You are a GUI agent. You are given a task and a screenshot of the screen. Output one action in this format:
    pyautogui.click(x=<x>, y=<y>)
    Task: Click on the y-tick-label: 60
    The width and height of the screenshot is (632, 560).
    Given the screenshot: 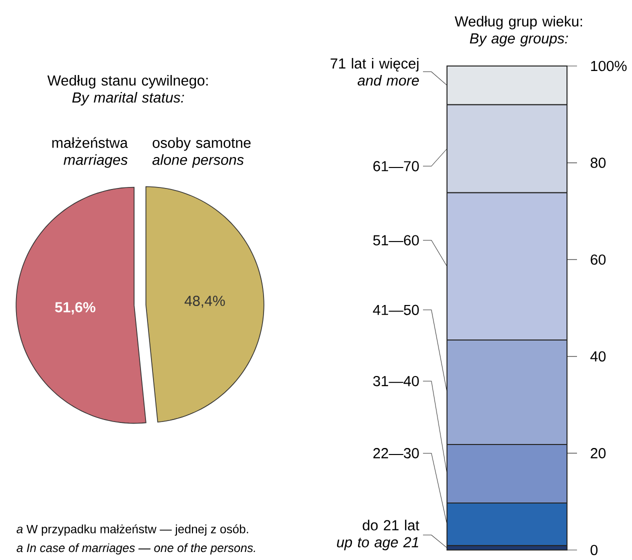 What is the action you would take?
    pyautogui.click(x=598, y=259)
    